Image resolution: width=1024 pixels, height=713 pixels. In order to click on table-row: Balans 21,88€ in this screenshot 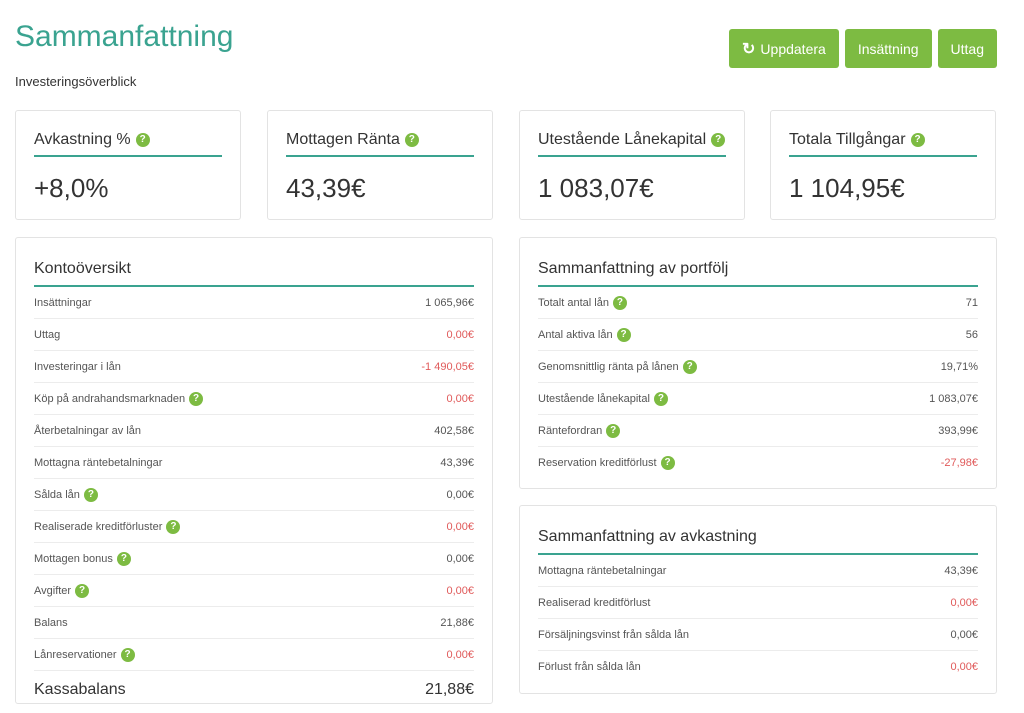, I will do `click(254, 623)`.